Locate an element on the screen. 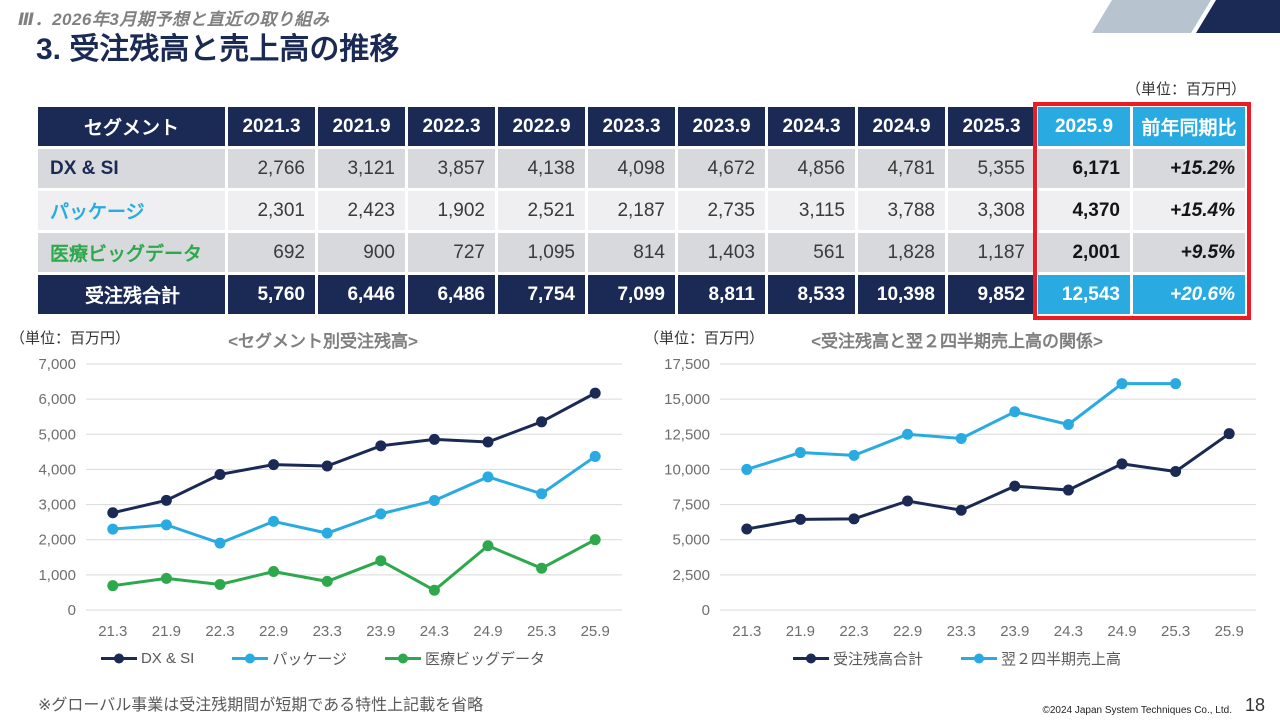 The width and height of the screenshot is (1280, 720). value-cell: 2,735 is located at coordinates (721, 210).